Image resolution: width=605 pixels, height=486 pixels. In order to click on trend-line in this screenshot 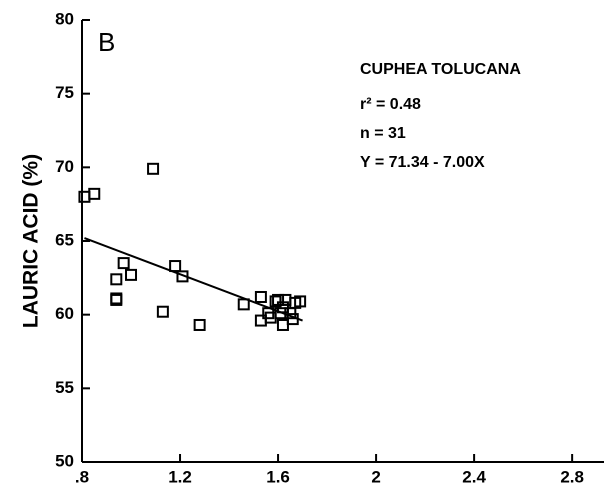, I will do `click(193, 279)`.